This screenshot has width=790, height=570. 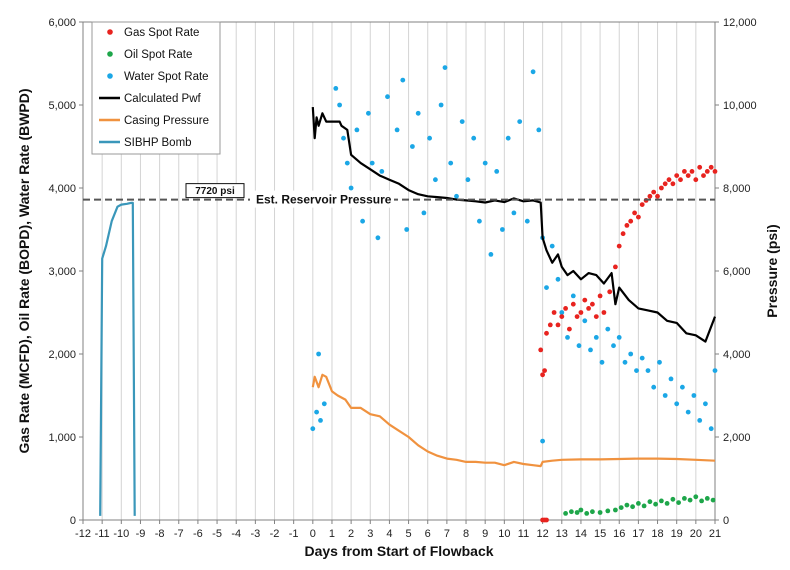 What do you see at coordinates (740, 23) in the screenshot?
I see `y-right-tick-label: 12,000` at bounding box center [740, 23].